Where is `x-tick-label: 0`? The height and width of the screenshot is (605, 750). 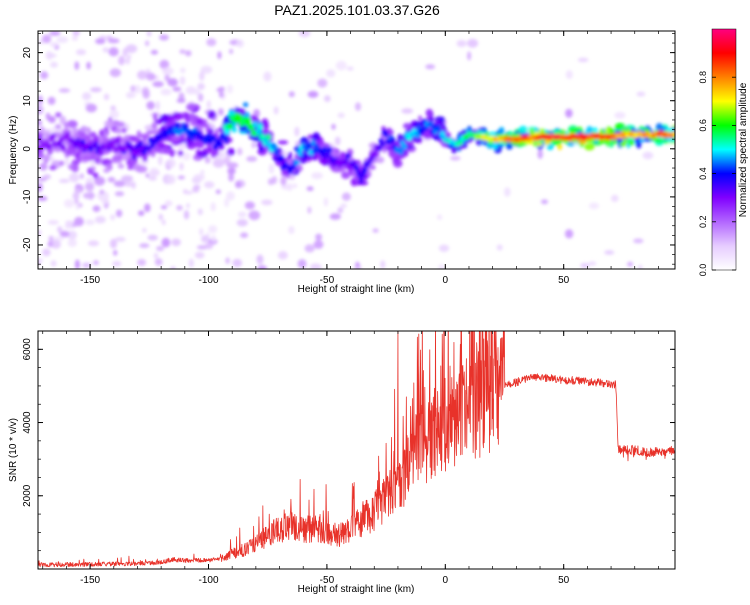 x-tick-label: 0 is located at coordinates (446, 280).